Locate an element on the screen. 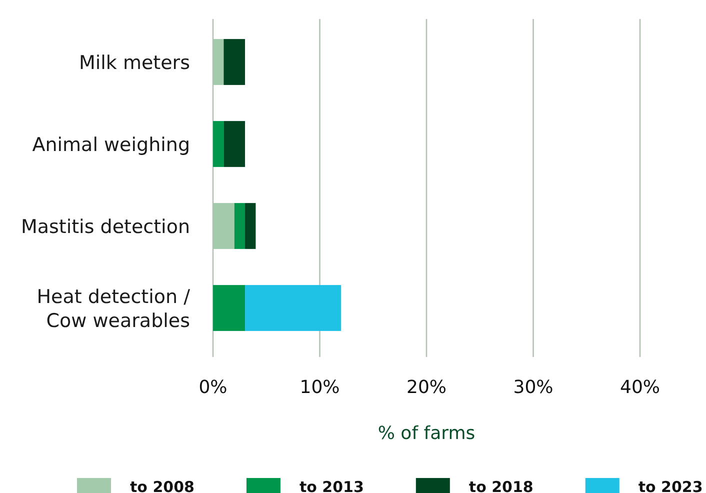 Image resolution: width=706 pixels, height=493 pixels. legend-label: to 2023 is located at coordinates (670, 485).